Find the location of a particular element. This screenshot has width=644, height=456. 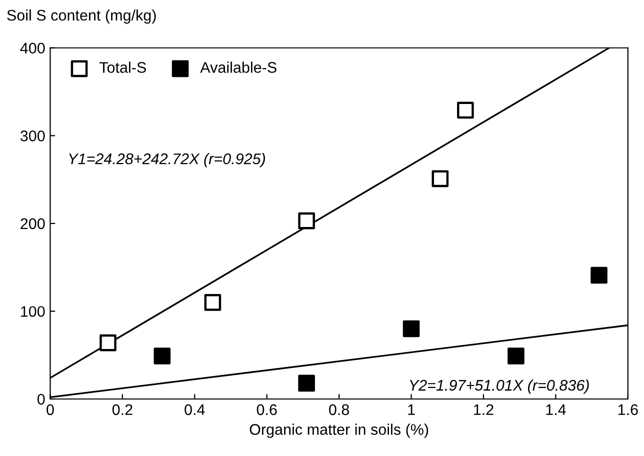

y-tick-label: 300 is located at coordinates (32, 136).